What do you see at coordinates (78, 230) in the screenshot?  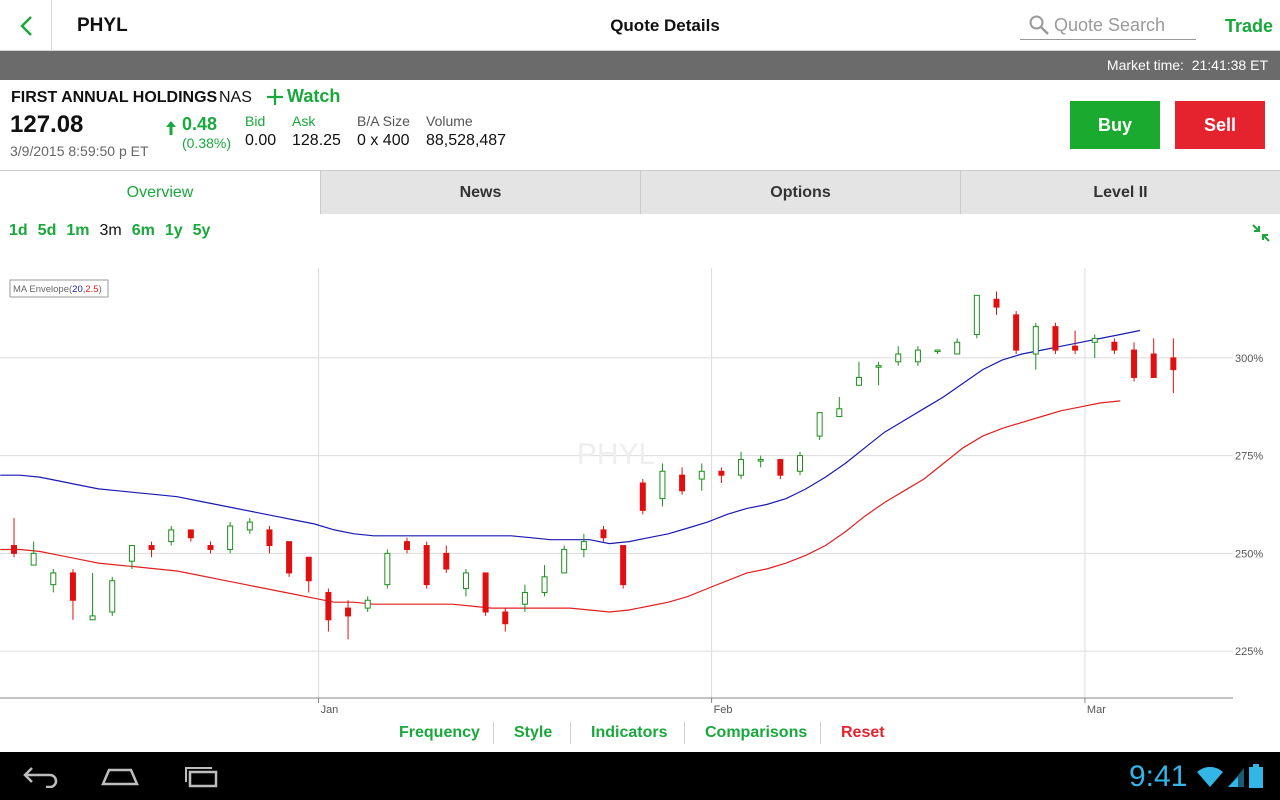 I see `range-1m: 1m` at bounding box center [78, 230].